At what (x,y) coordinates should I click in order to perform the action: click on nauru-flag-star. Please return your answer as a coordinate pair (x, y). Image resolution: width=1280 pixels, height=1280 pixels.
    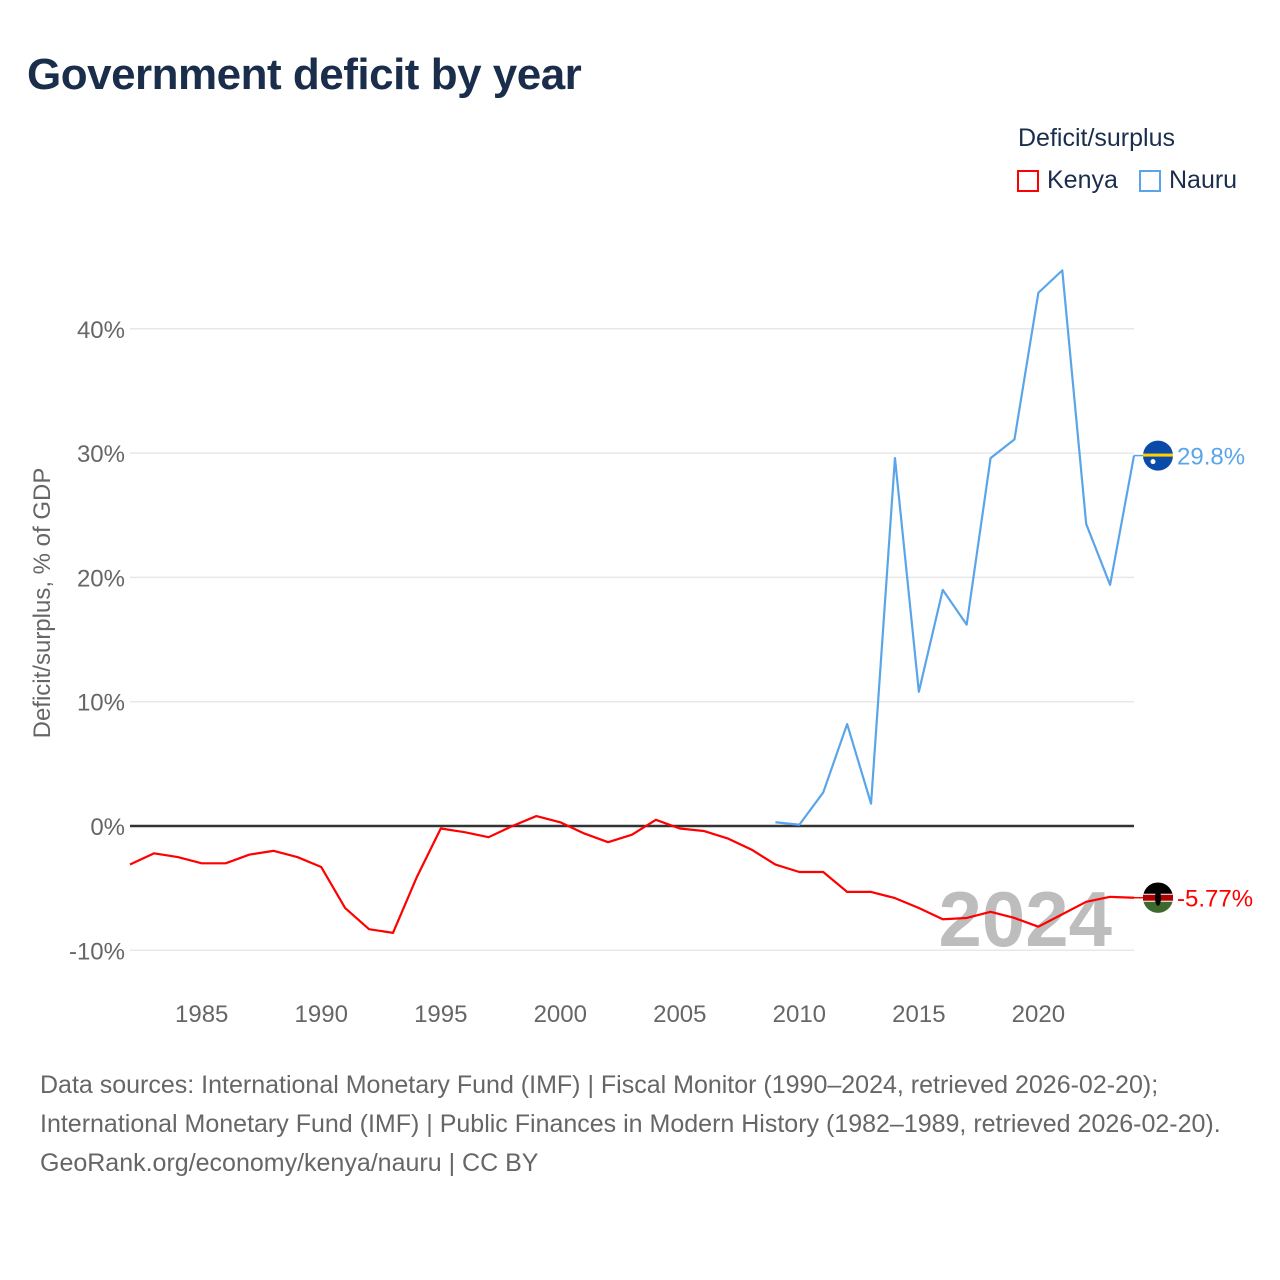
    Looking at the image, I should click on (1153, 462).